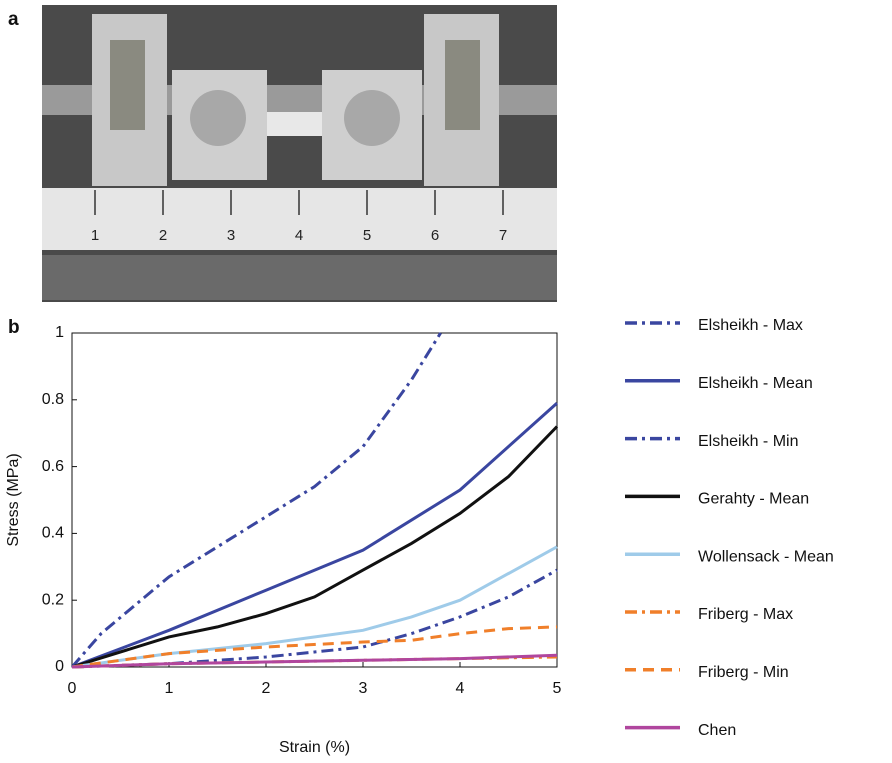 The image size is (892, 763). What do you see at coordinates (59, 332) in the screenshot?
I see `y-tick-label: 1` at bounding box center [59, 332].